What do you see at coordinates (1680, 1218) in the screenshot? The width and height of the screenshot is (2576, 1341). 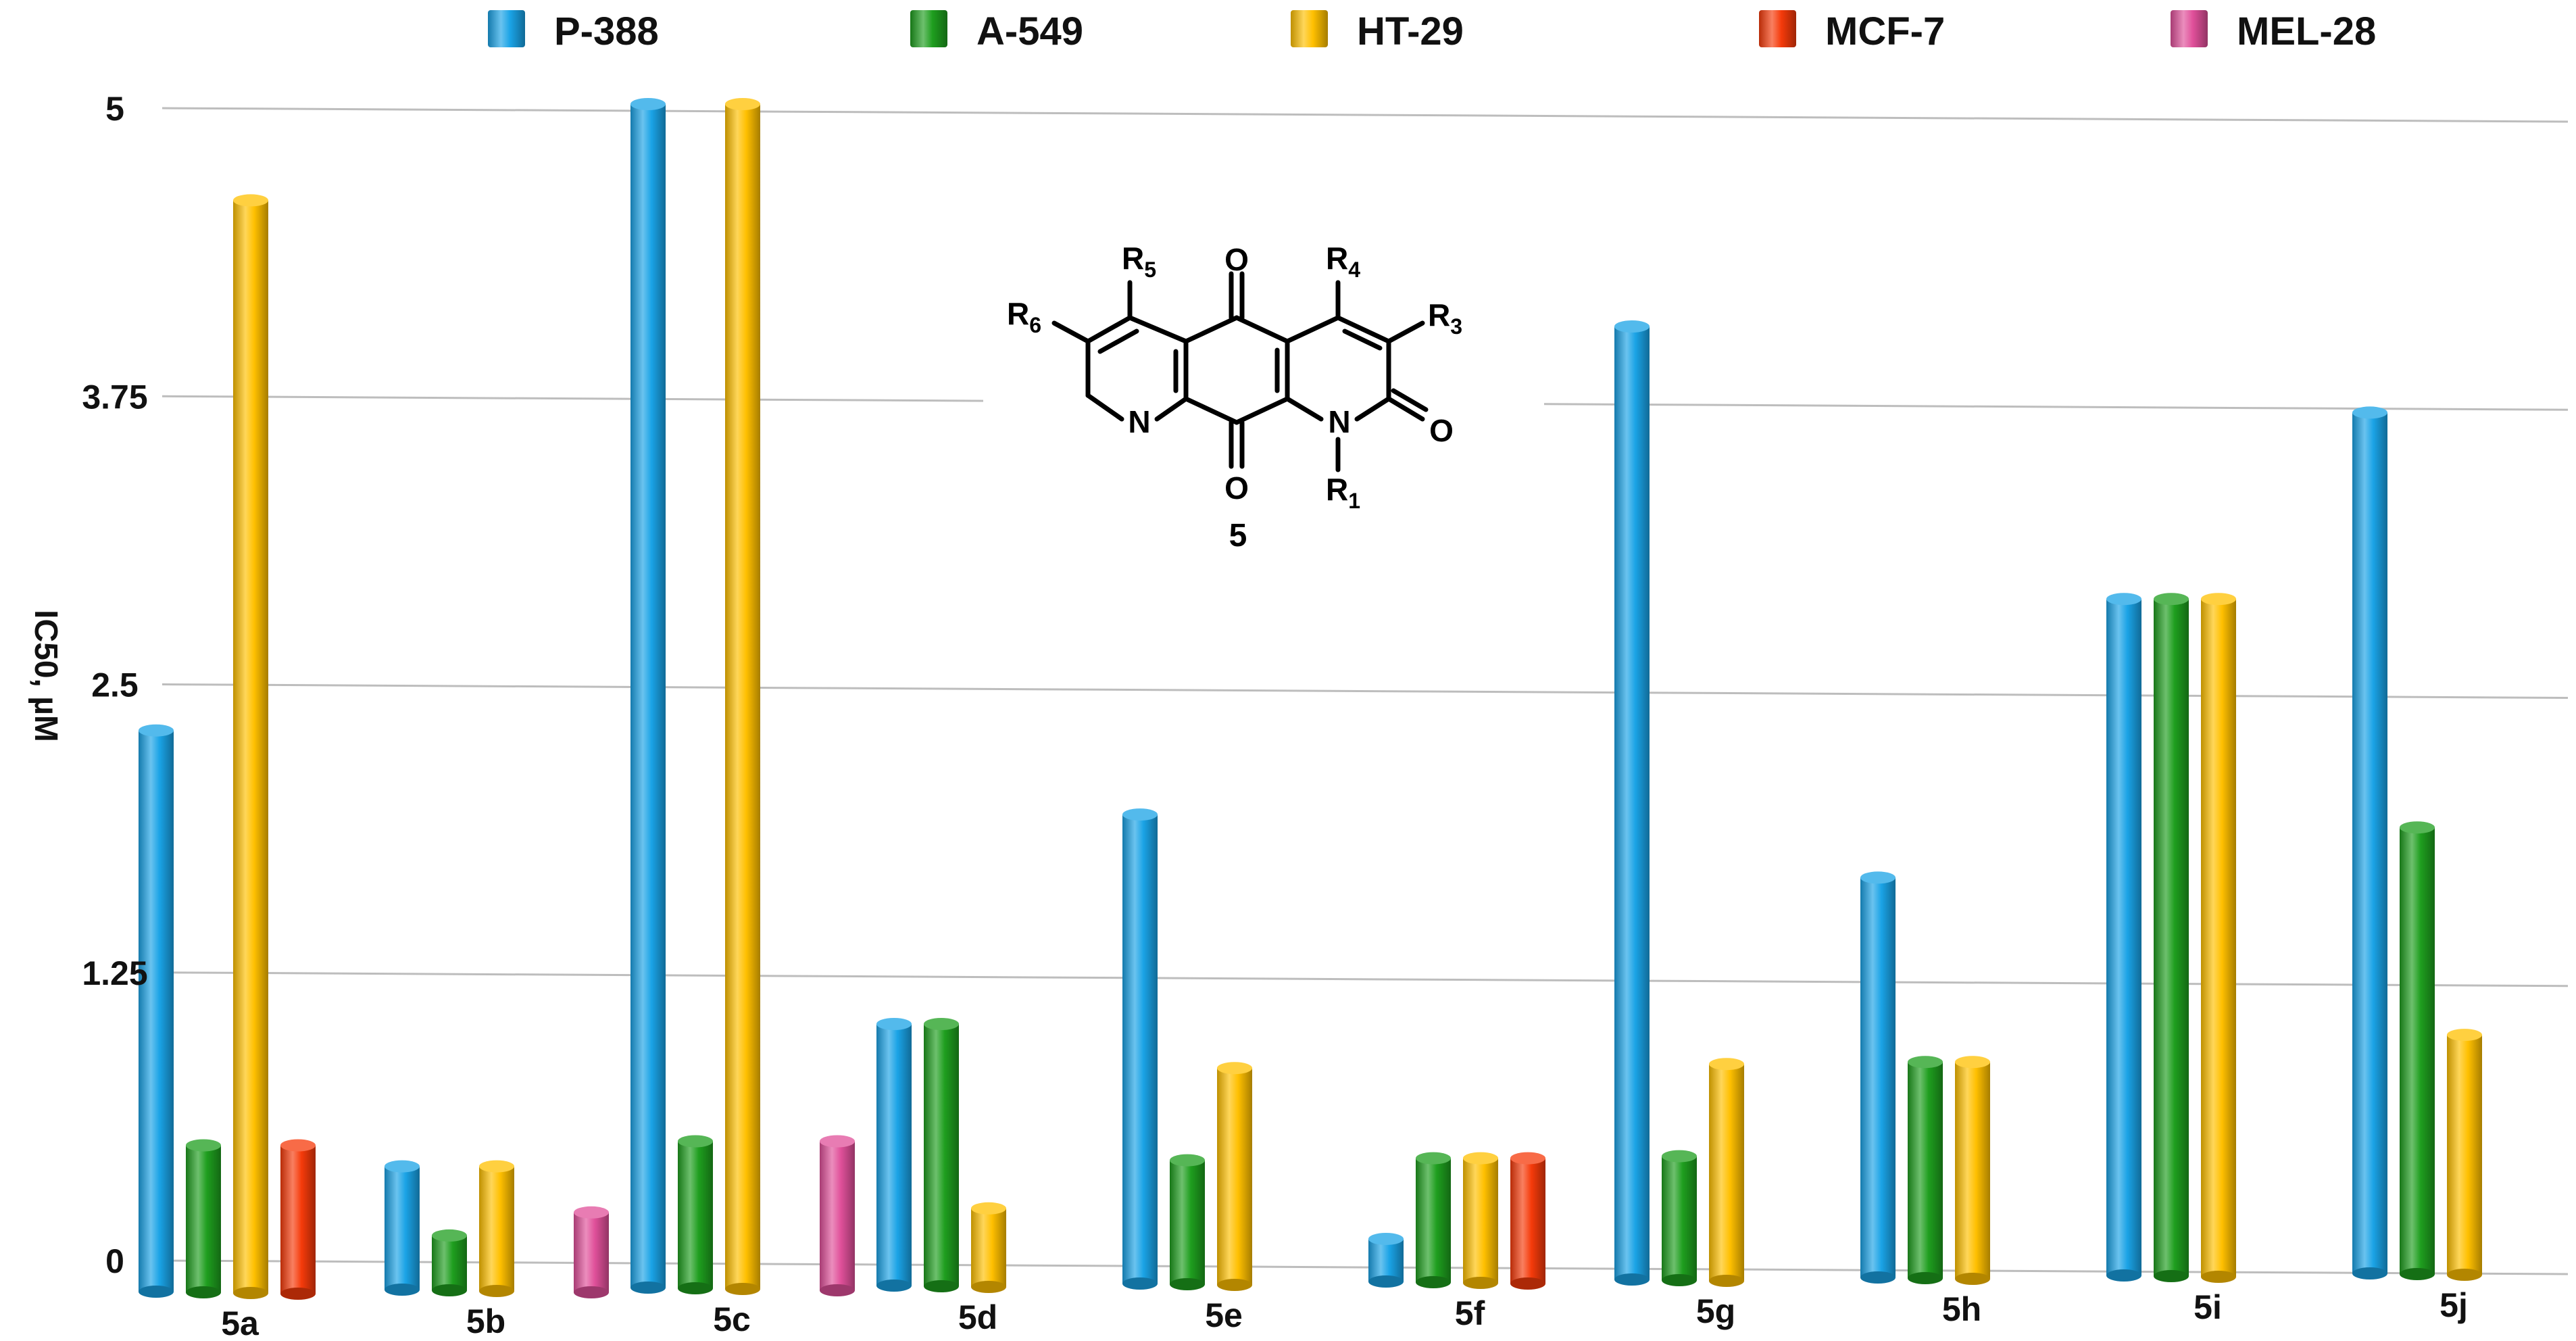 I see `bar-a-549-5g` at bounding box center [1680, 1218].